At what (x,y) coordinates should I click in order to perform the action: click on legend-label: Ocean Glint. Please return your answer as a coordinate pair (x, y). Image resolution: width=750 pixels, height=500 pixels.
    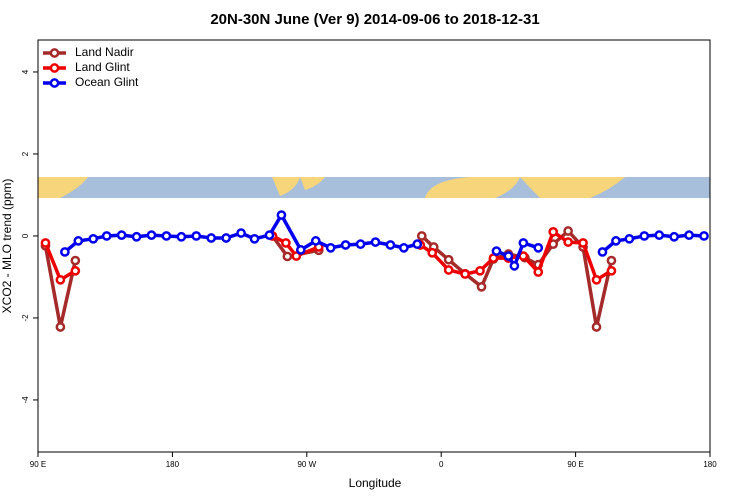
    Looking at the image, I should click on (107, 82).